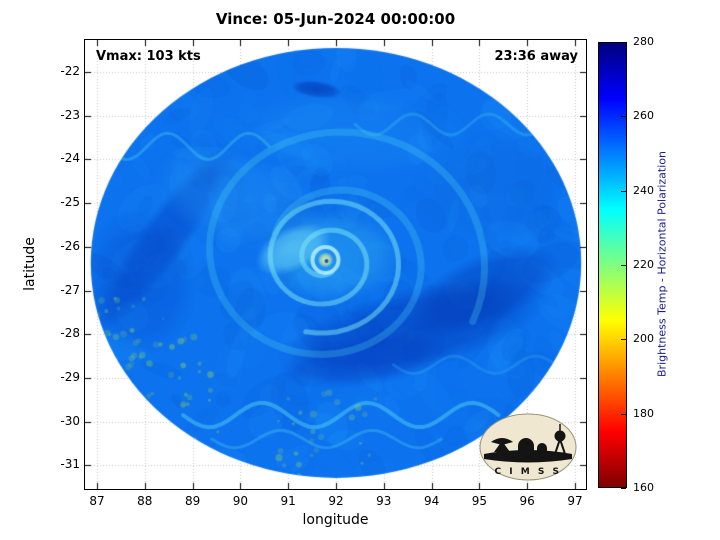 Image resolution: width=720 pixels, height=540 pixels. I want to click on x-tick-label: 94, so click(431, 501).